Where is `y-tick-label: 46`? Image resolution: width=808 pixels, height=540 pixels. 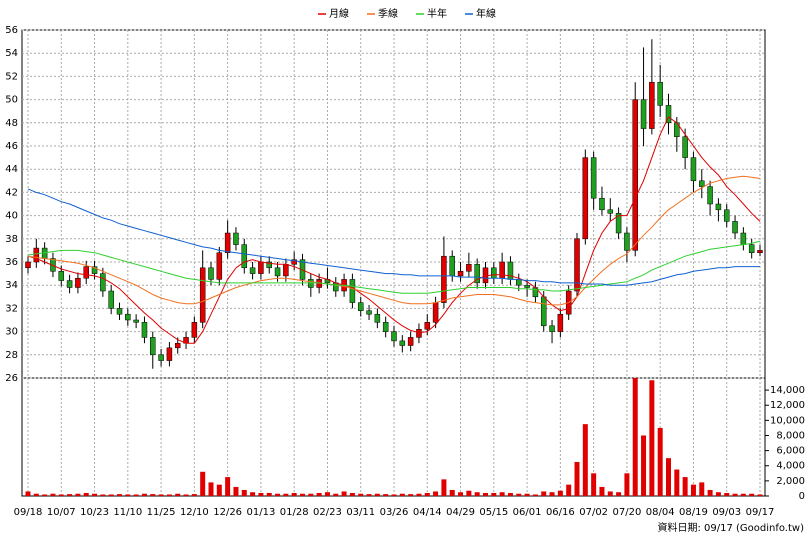
y-tick-label: 46 is located at coordinates (11, 146).